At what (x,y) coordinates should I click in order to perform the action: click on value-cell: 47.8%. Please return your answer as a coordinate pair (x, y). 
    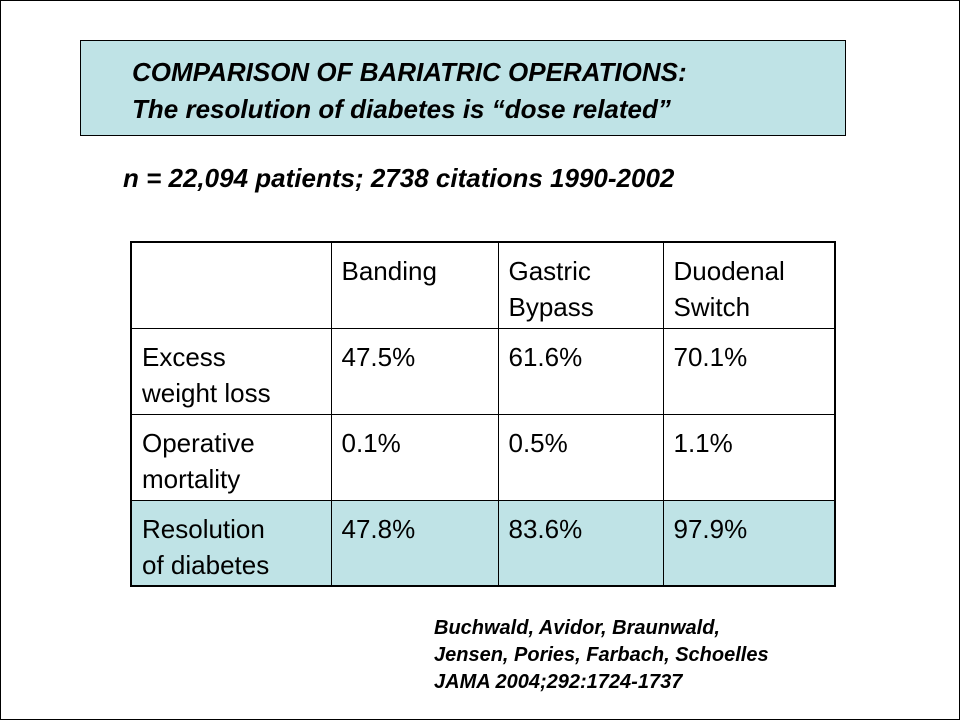
    Looking at the image, I should click on (414, 543).